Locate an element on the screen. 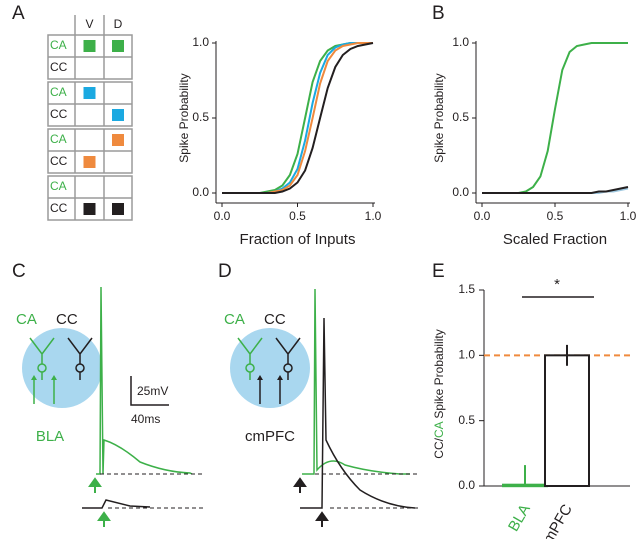 Image resolution: width=640 pixels, height=539 pixels. panel-label: E is located at coordinates (438, 271).